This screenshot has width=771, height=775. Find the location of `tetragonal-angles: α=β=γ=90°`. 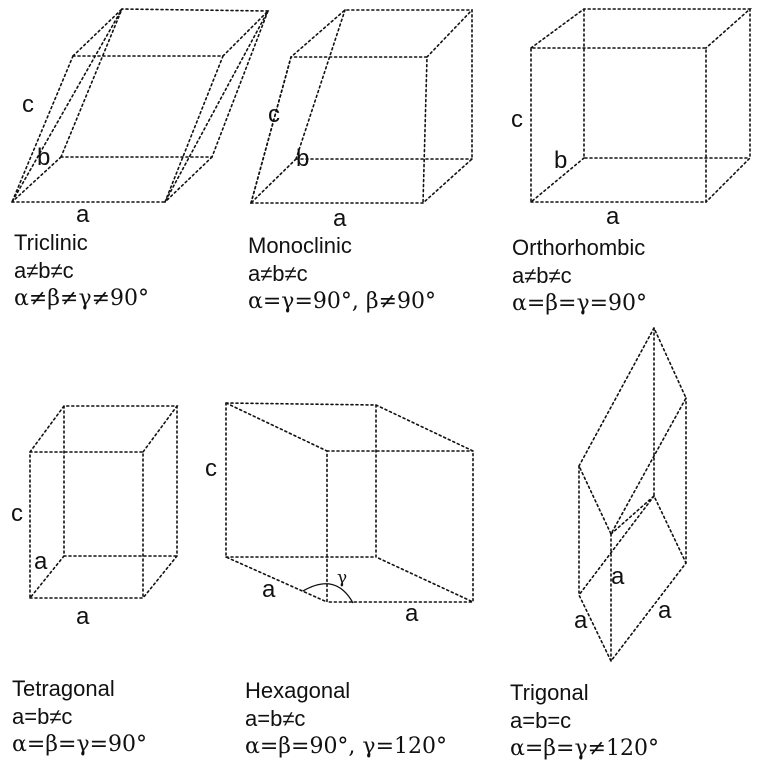

tetragonal-angles: α=β=γ=90° is located at coordinates (80, 744).